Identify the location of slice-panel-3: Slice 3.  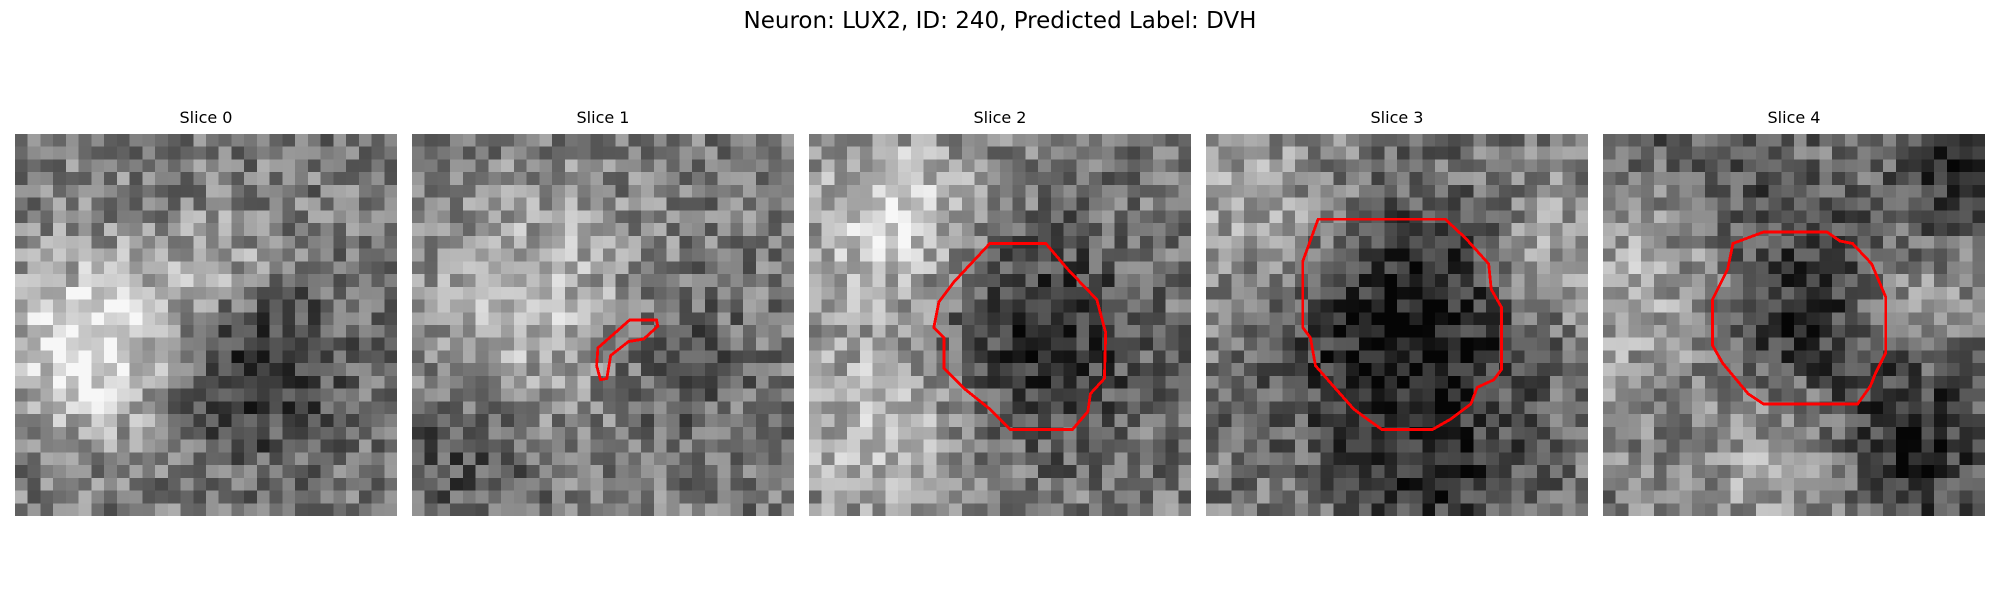
(1397, 313).